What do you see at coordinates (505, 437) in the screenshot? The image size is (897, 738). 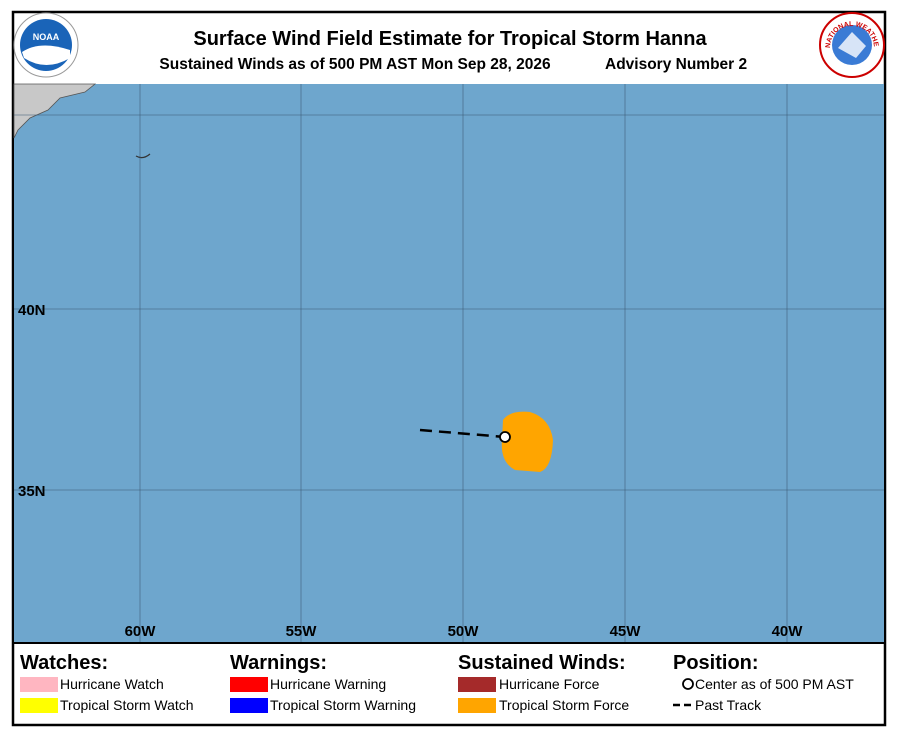 I see `storm-center` at bounding box center [505, 437].